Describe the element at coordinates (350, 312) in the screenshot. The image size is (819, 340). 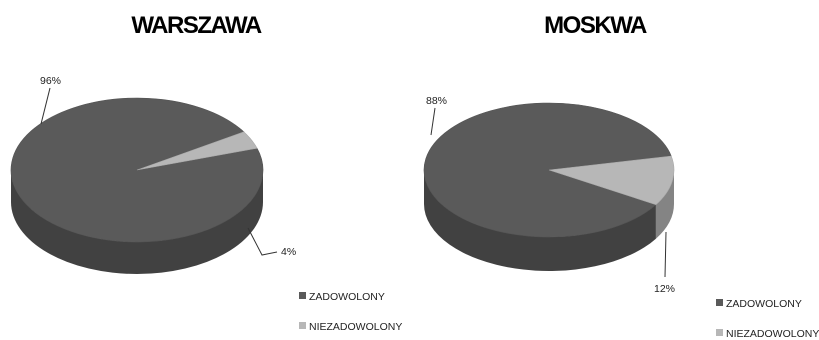
I see `legend-warszawa: ZADOWOLONY NIEZADOWOLONY` at that location.